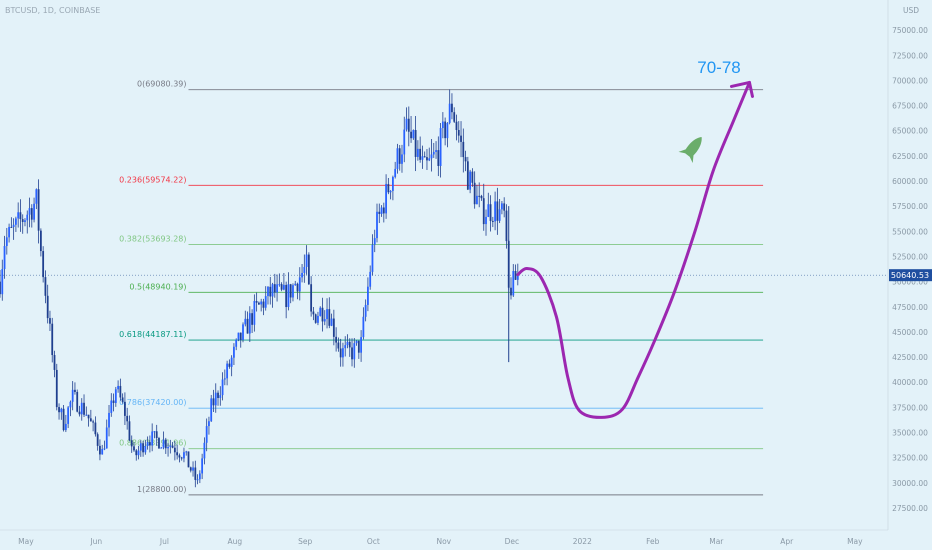  I want to click on price-tick-label: 55000.00, so click(910, 231).